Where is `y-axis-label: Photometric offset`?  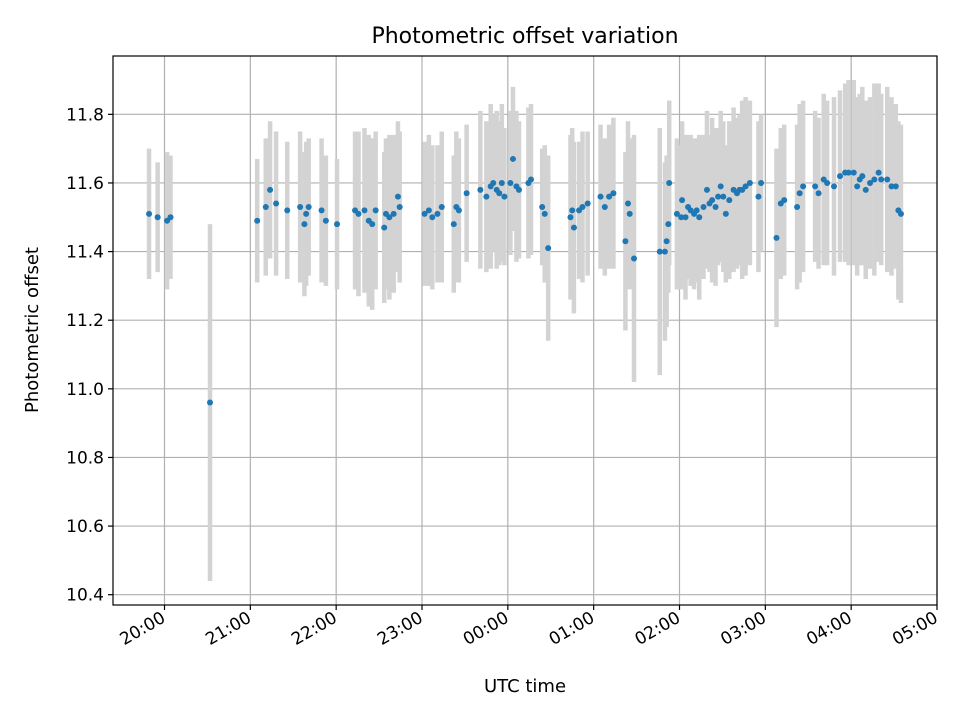 y-axis-label: Photometric offset is located at coordinates (32, 330).